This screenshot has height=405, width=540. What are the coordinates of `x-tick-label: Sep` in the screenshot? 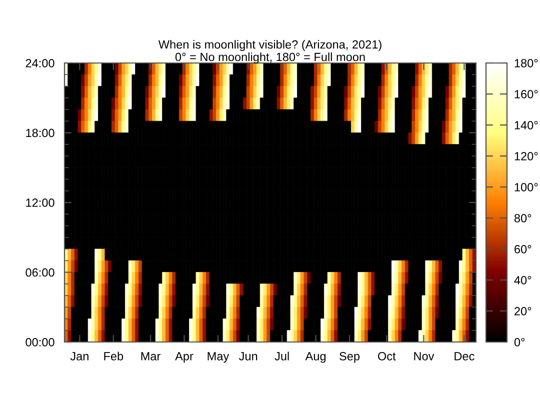 It's located at (350, 357).